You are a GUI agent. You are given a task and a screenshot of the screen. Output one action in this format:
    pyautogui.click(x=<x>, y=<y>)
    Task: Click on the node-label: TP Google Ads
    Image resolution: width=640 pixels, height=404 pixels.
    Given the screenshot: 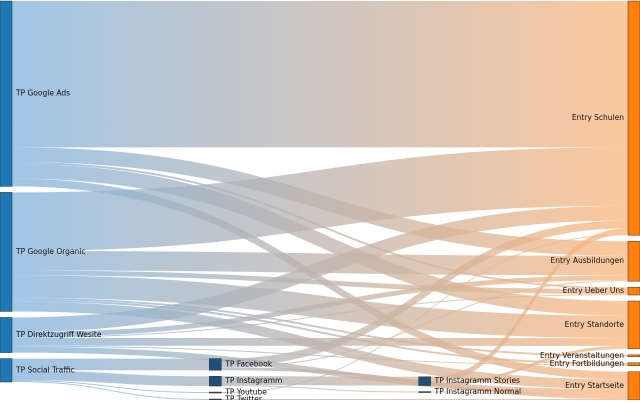 What is the action you would take?
    pyautogui.click(x=42, y=93)
    